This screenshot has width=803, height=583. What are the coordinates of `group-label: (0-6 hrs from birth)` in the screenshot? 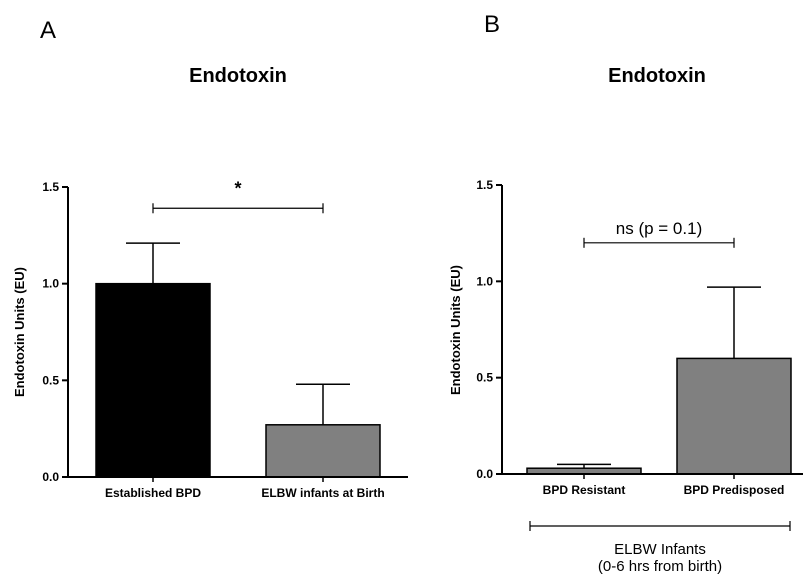 It's located at (660, 566).